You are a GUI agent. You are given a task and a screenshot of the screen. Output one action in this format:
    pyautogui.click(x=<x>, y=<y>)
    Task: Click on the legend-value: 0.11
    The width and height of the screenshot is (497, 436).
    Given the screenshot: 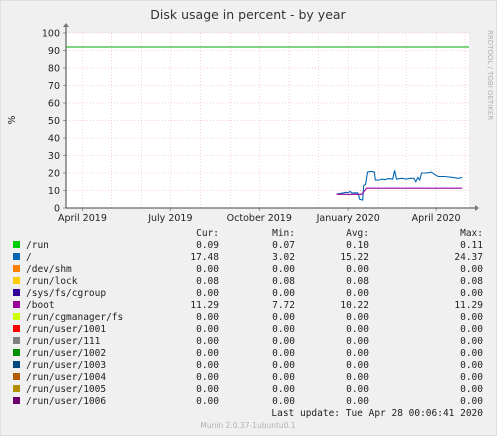 What is the action you would take?
    pyautogui.click(x=471, y=245)
    